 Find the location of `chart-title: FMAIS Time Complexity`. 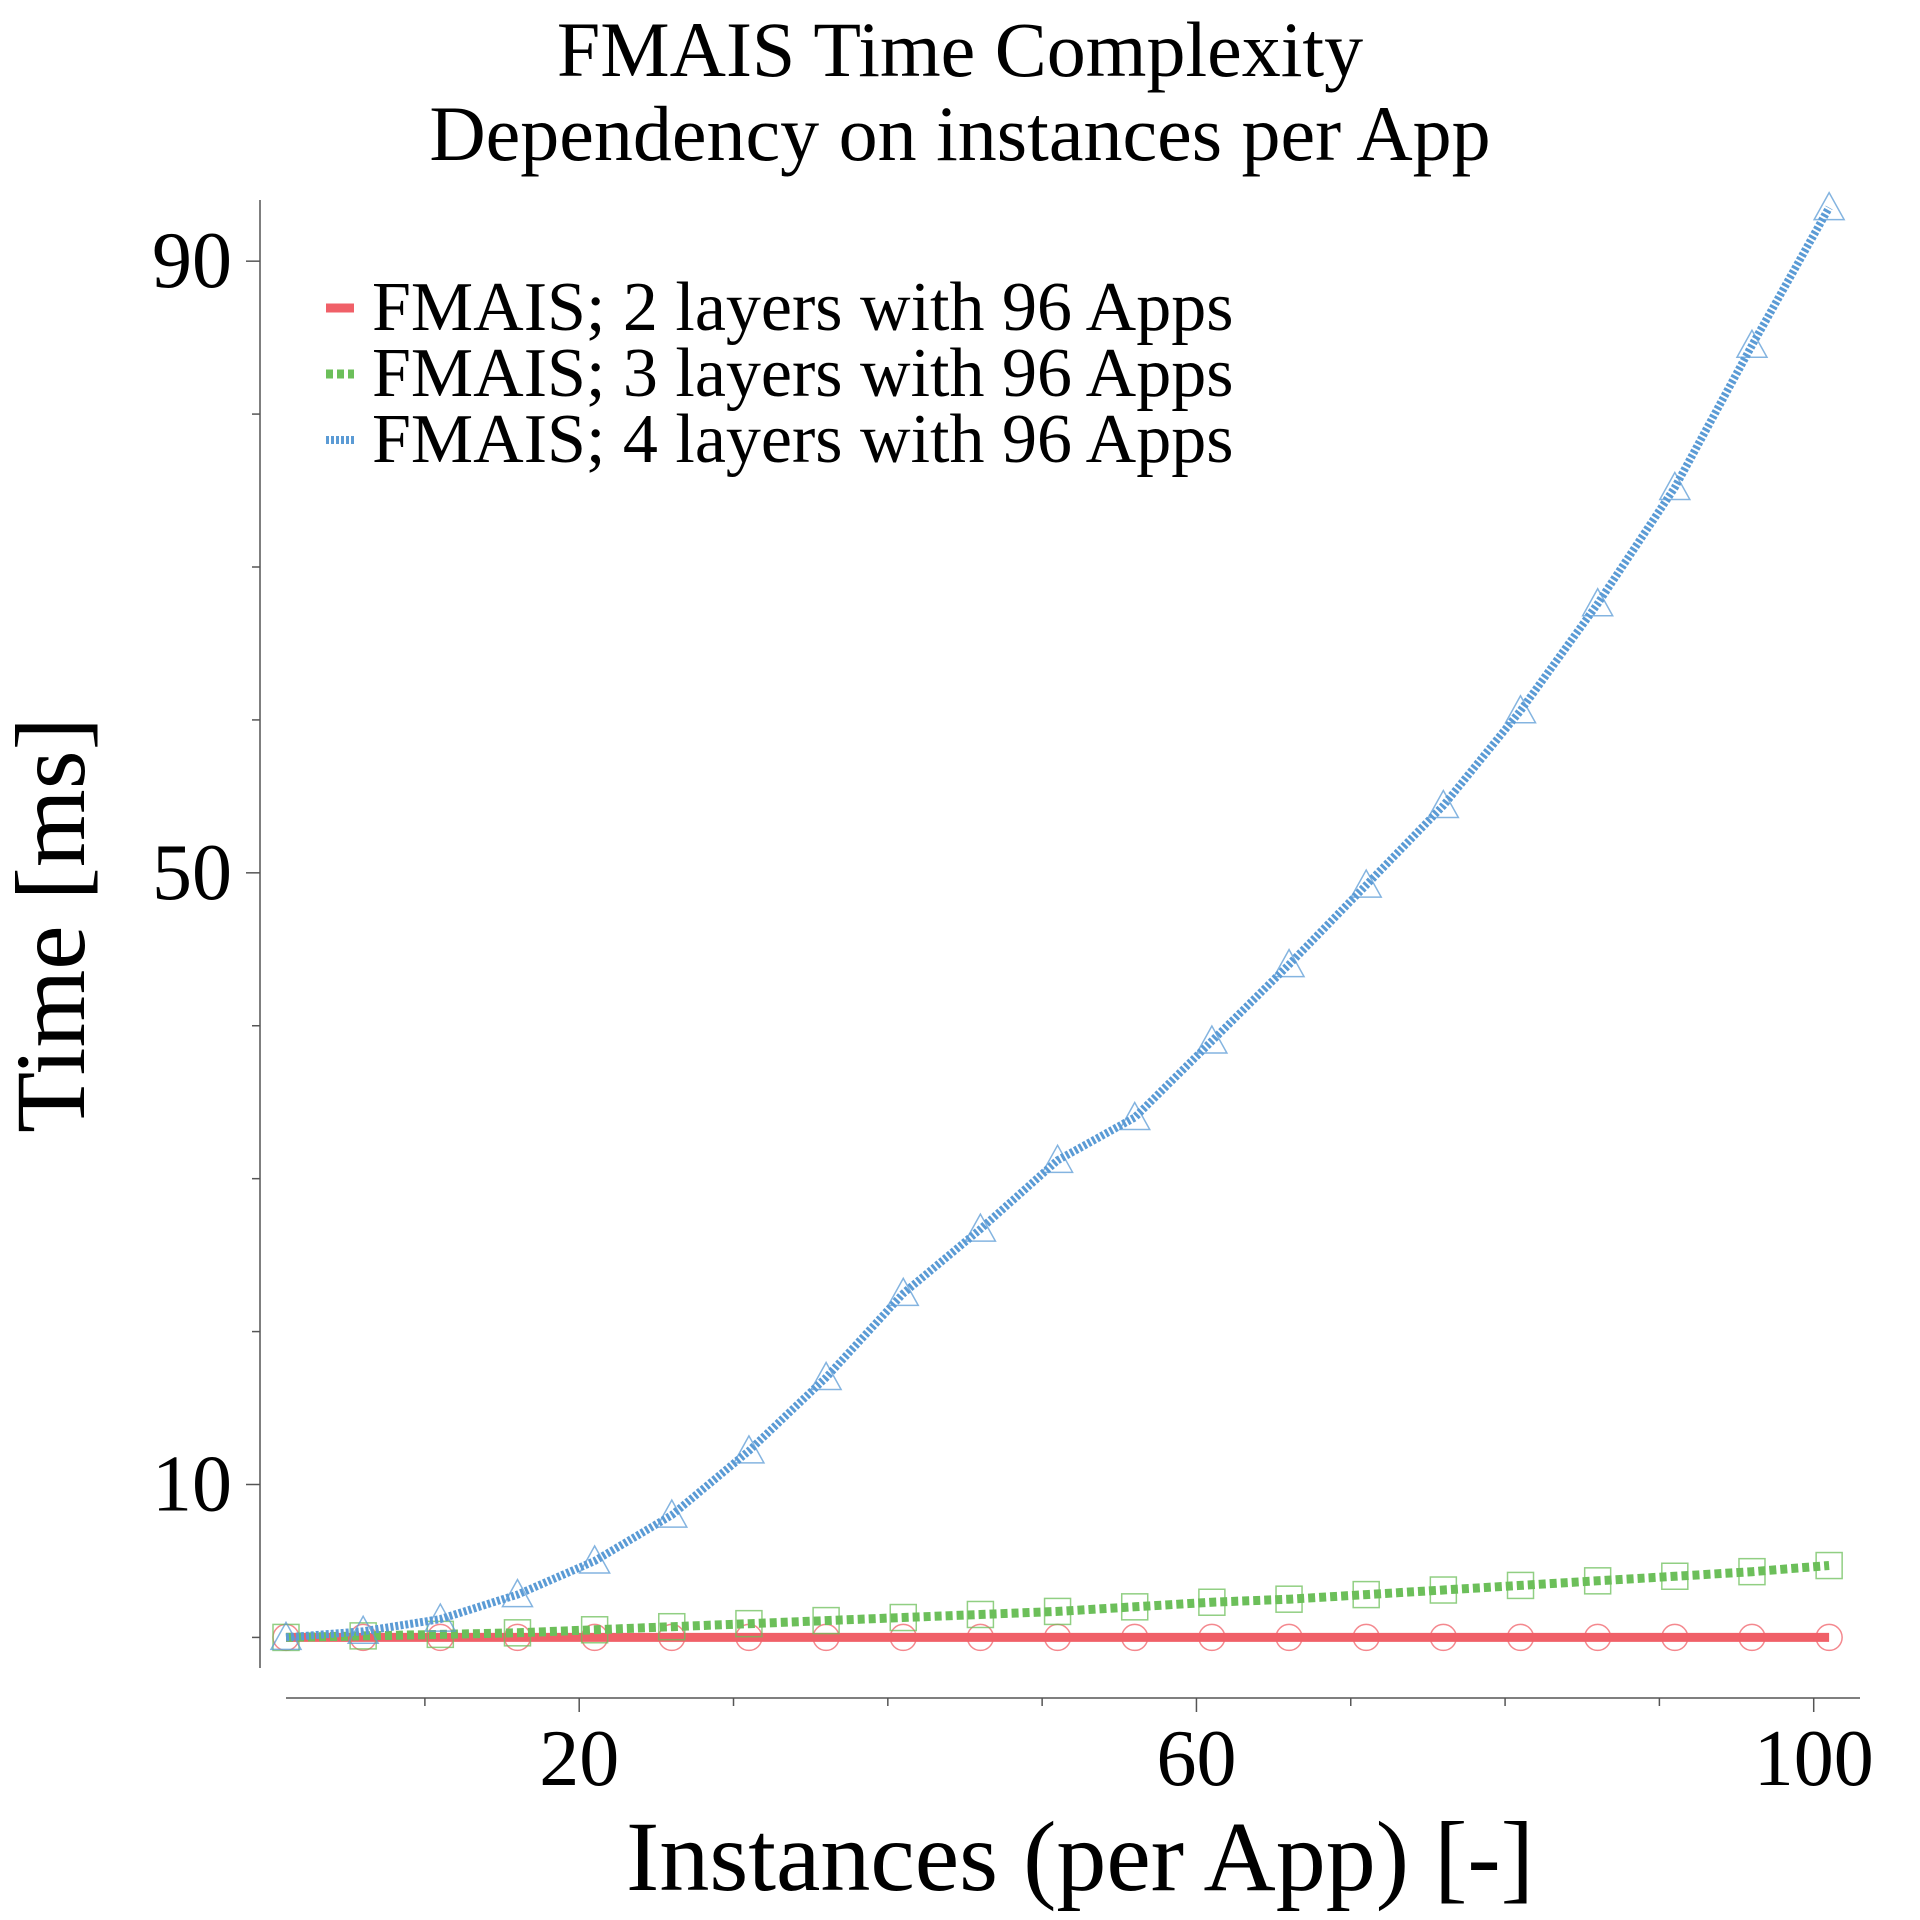

chart-title: FMAIS Time Complexity is located at coordinates (960, 49).